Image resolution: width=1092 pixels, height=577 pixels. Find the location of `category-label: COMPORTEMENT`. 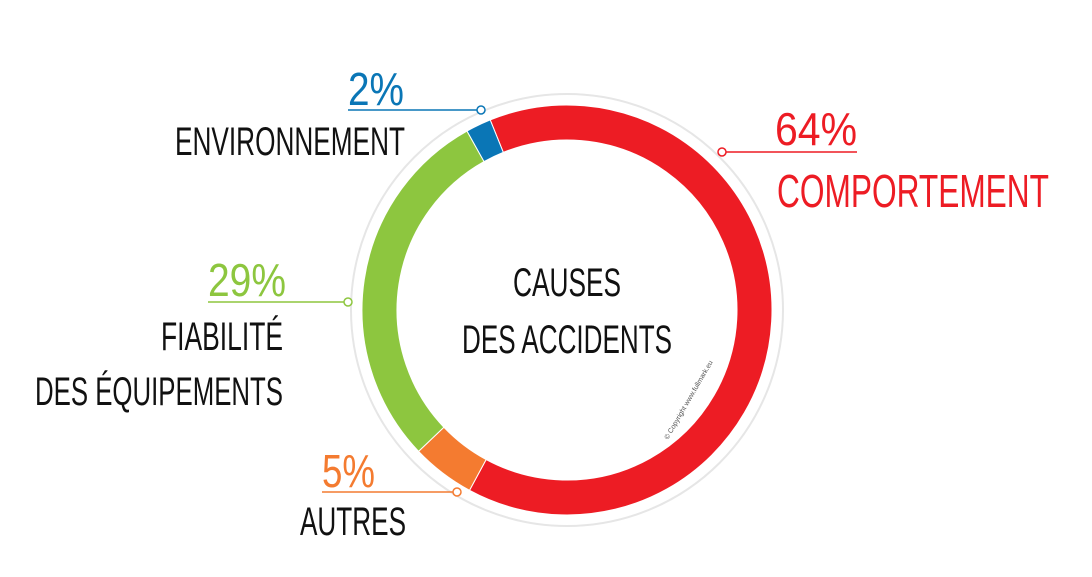

category-label: COMPORTEMENT is located at coordinates (913, 191).